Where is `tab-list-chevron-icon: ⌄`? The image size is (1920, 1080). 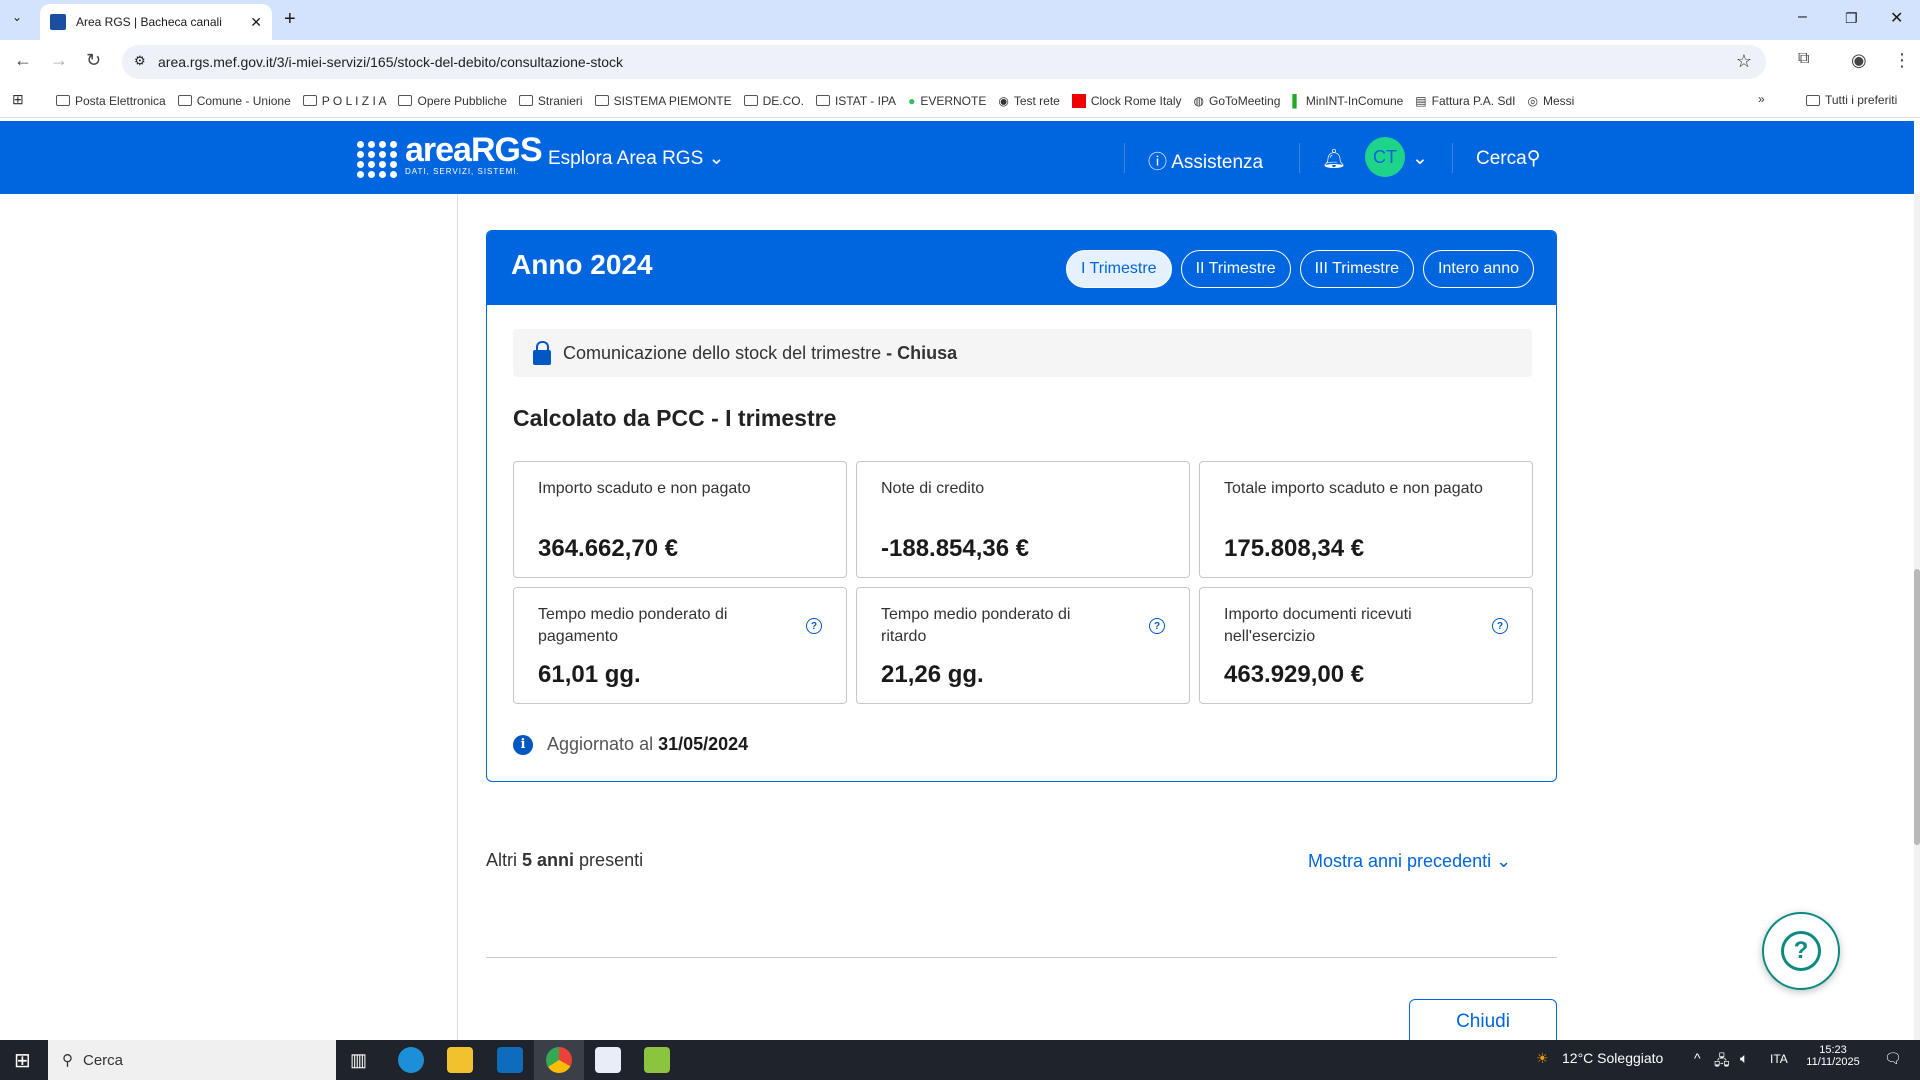 tab-list-chevron-icon: ⌄ is located at coordinates (17, 17).